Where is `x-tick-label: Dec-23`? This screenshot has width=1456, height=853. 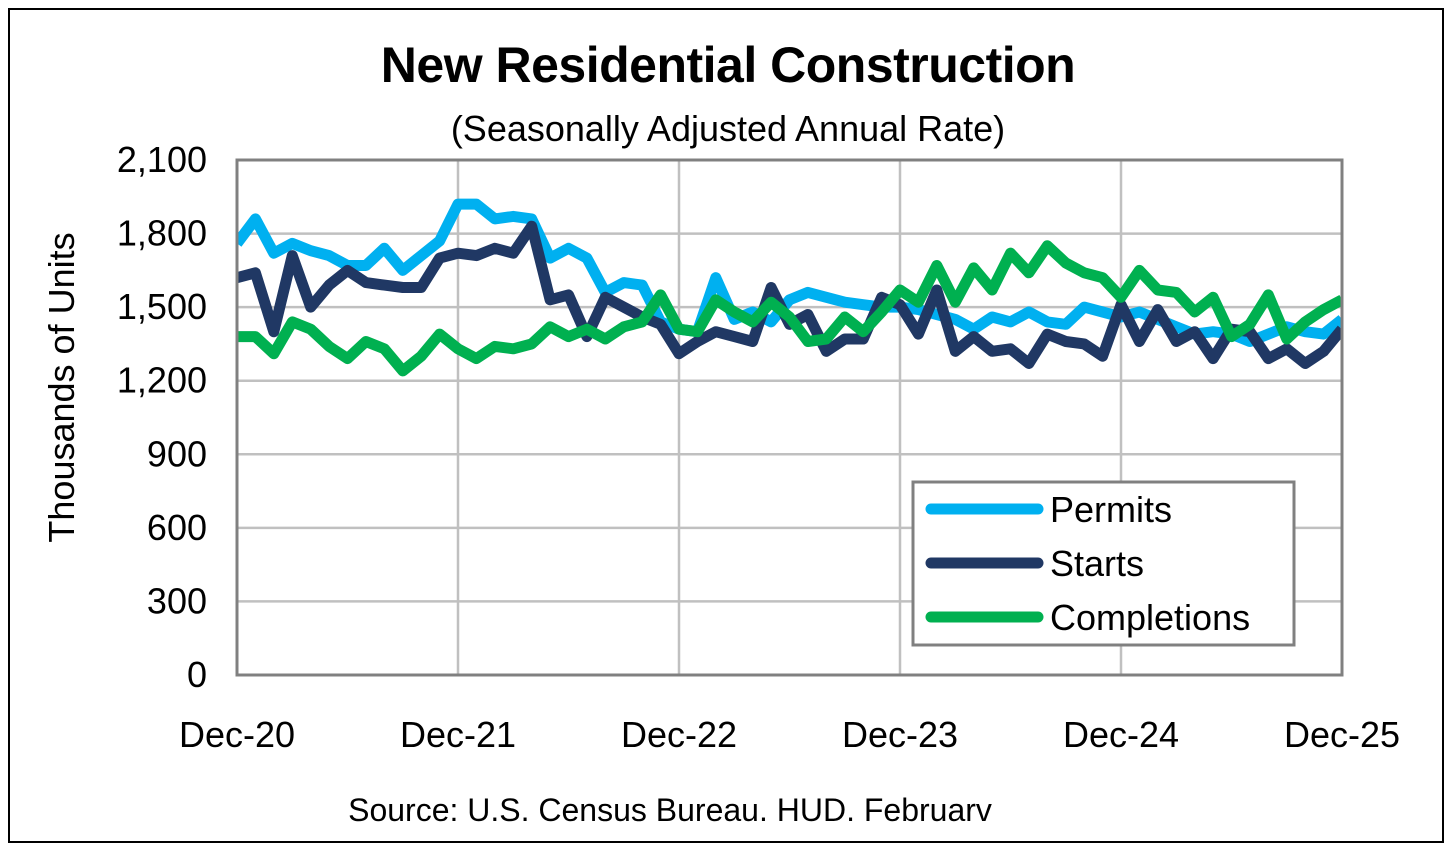
x-tick-label: Dec-23 is located at coordinates (900, 734).